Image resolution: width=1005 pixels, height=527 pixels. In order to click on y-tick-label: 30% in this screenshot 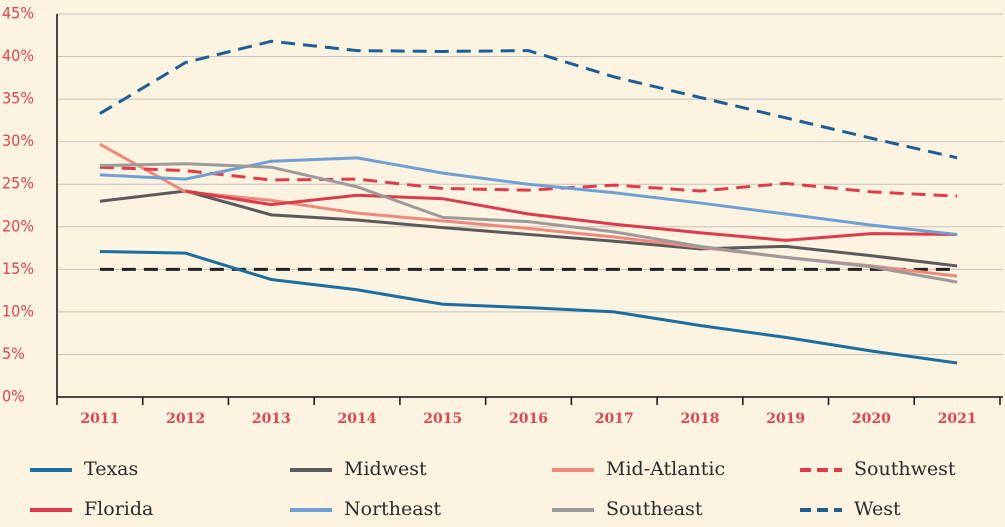, I will do `click(18, 140)`.